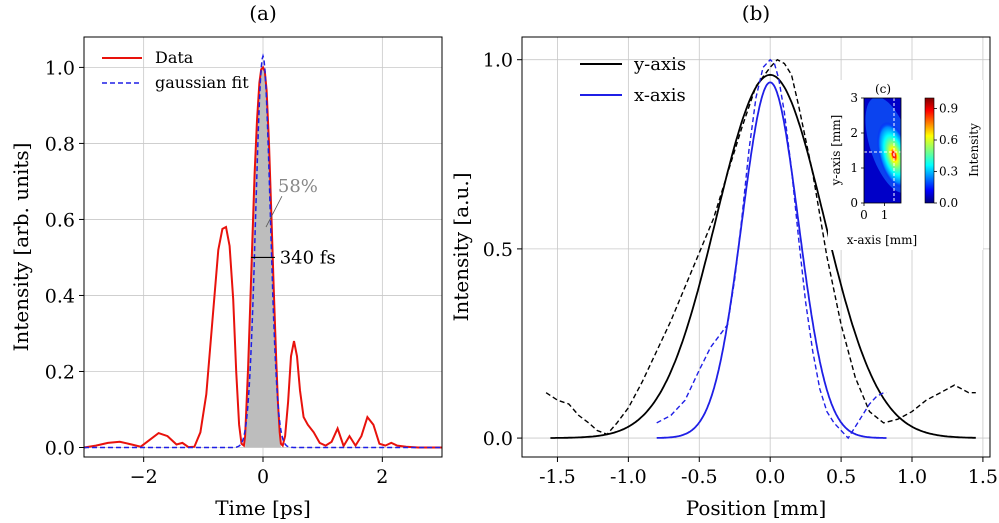 Image resolution: width=999 pixels, height=523 pixels. Describe the element at coordinates (60, 372) in the screenshot. I see `tick-label-y-1: 0.2` at that location.